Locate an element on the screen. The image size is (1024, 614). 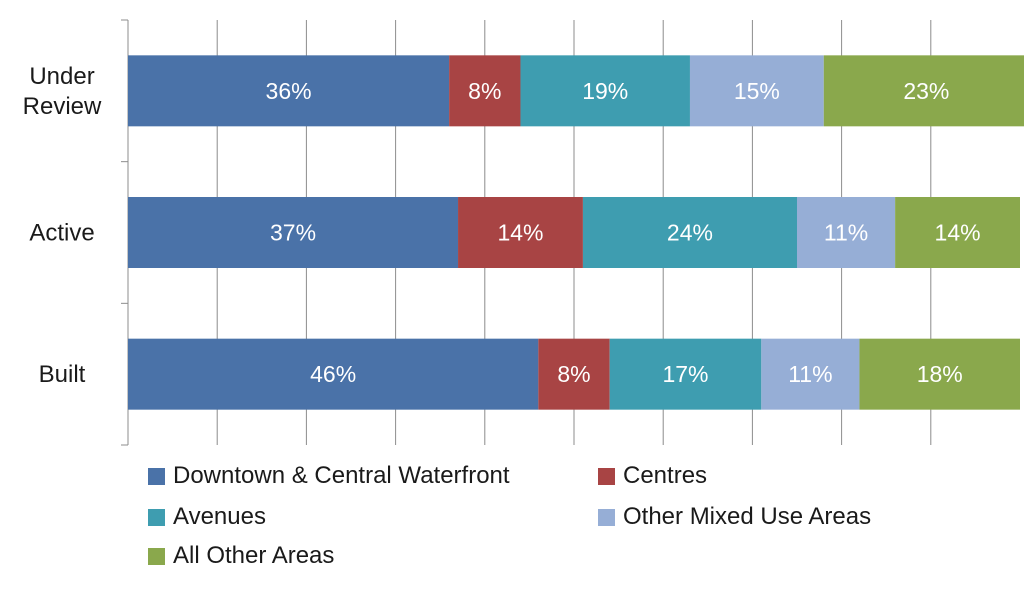
legend-item-all-other-areas: All Other Areas is located at coordinates (241, 556).